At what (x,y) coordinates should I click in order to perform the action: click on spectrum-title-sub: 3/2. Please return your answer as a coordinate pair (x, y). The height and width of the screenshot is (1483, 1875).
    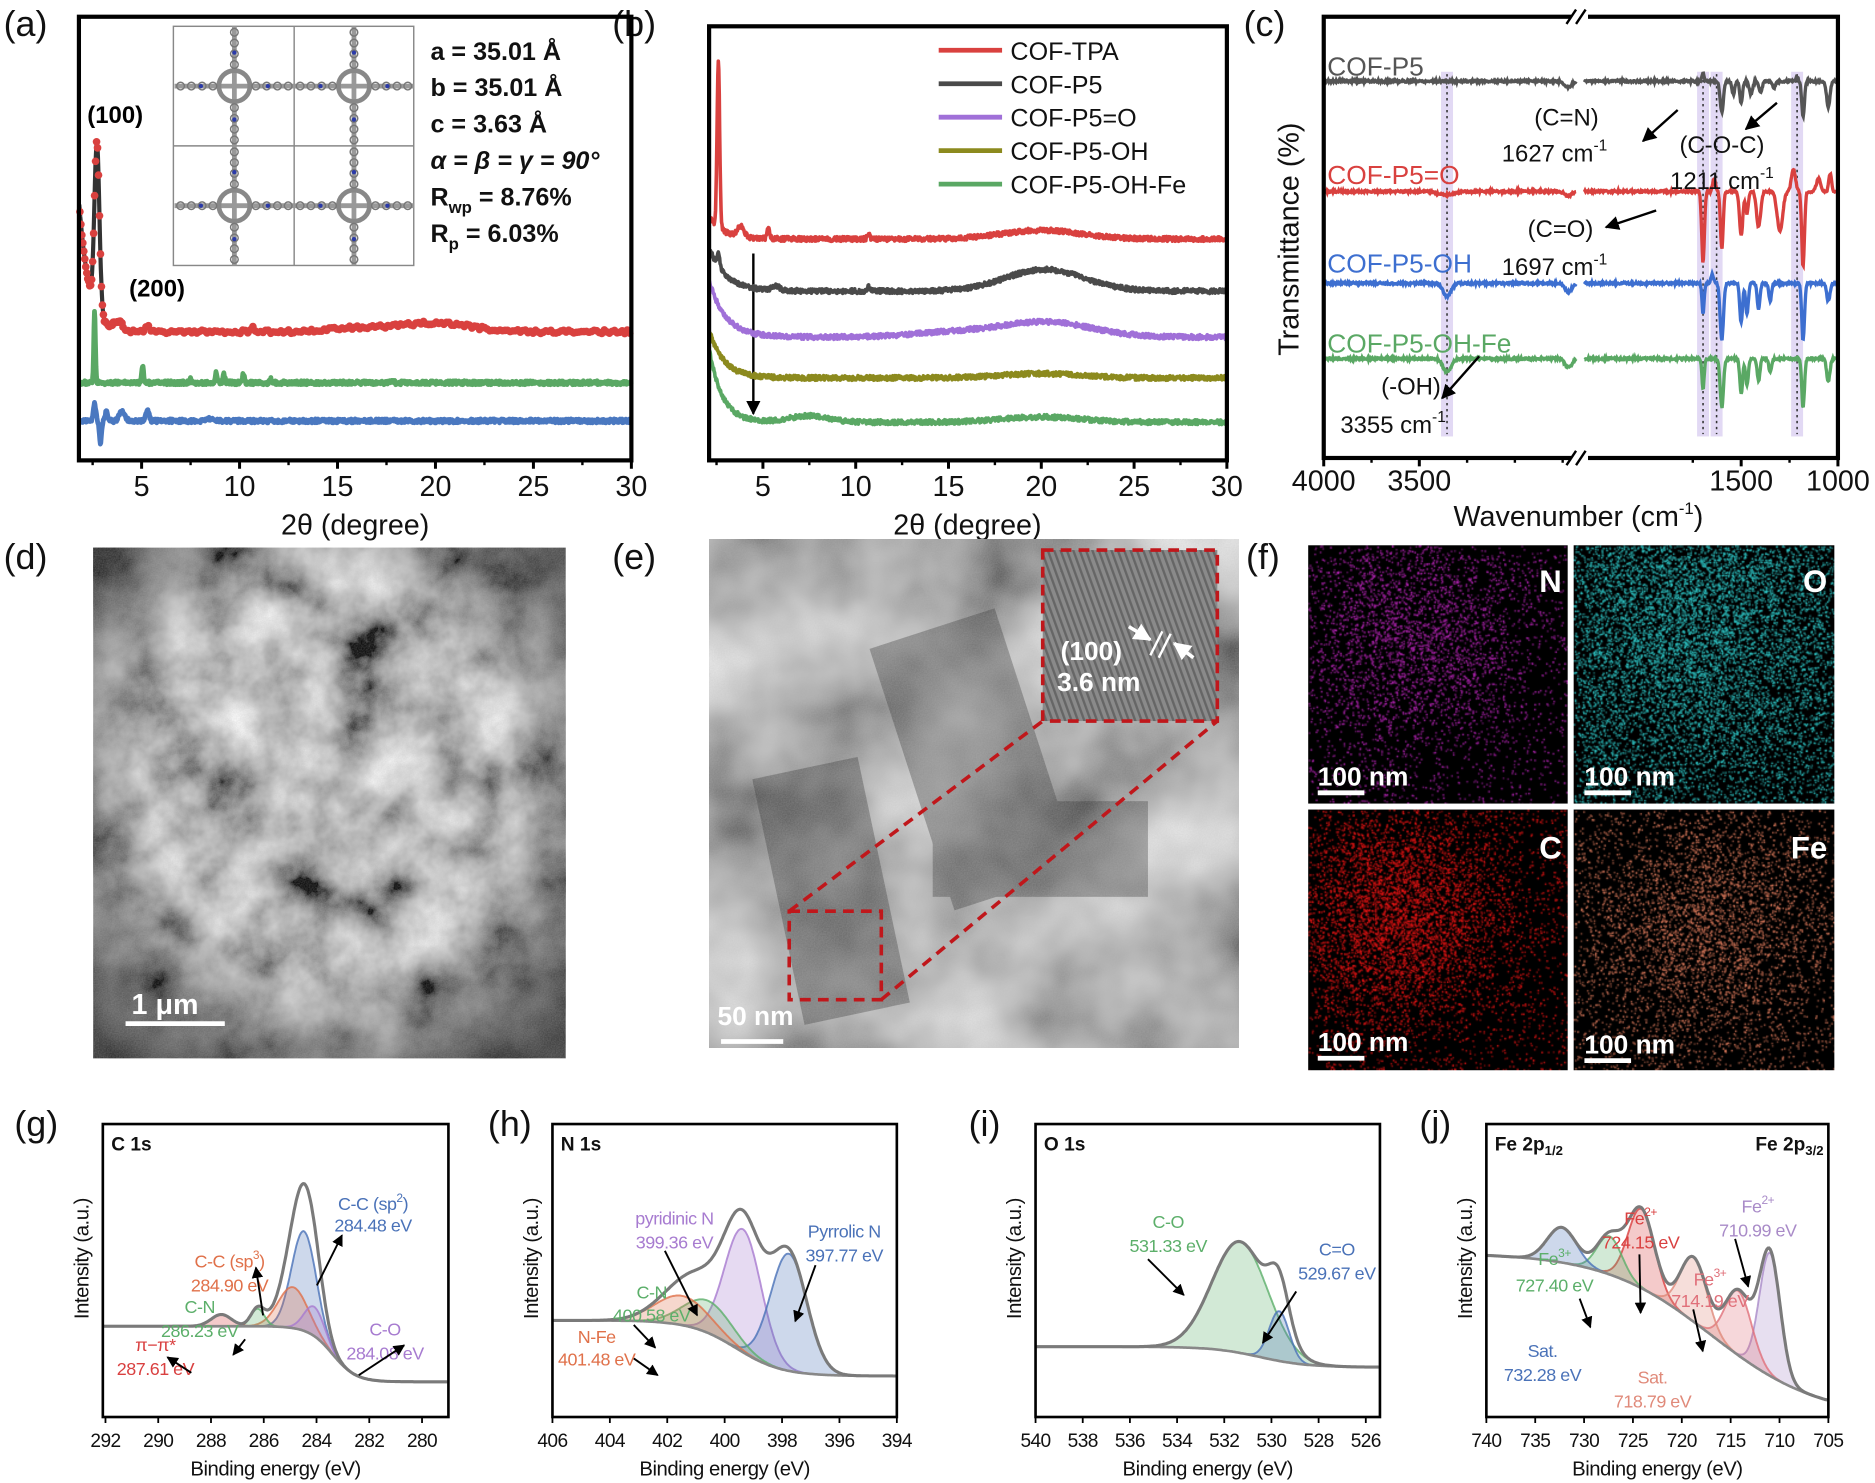
    Looking at the image, I should click on (1814, 1150).